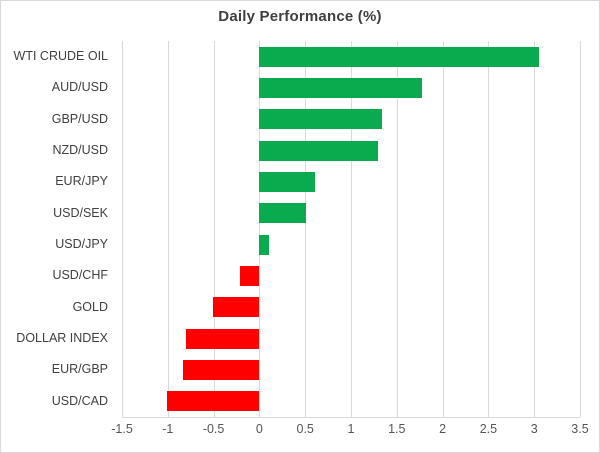 The image size is (600, 453). Describe the element at coordinates (90, 306) in the screenshot. I see `category-label-gold: GOLD` at that location.